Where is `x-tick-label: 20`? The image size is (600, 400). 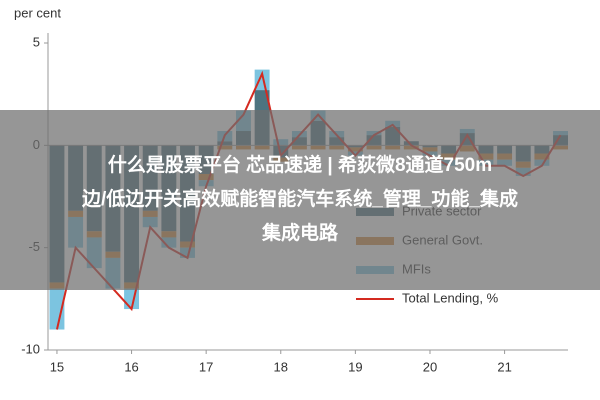 x-tick-label: 20 is located at coordinates (430, 366).